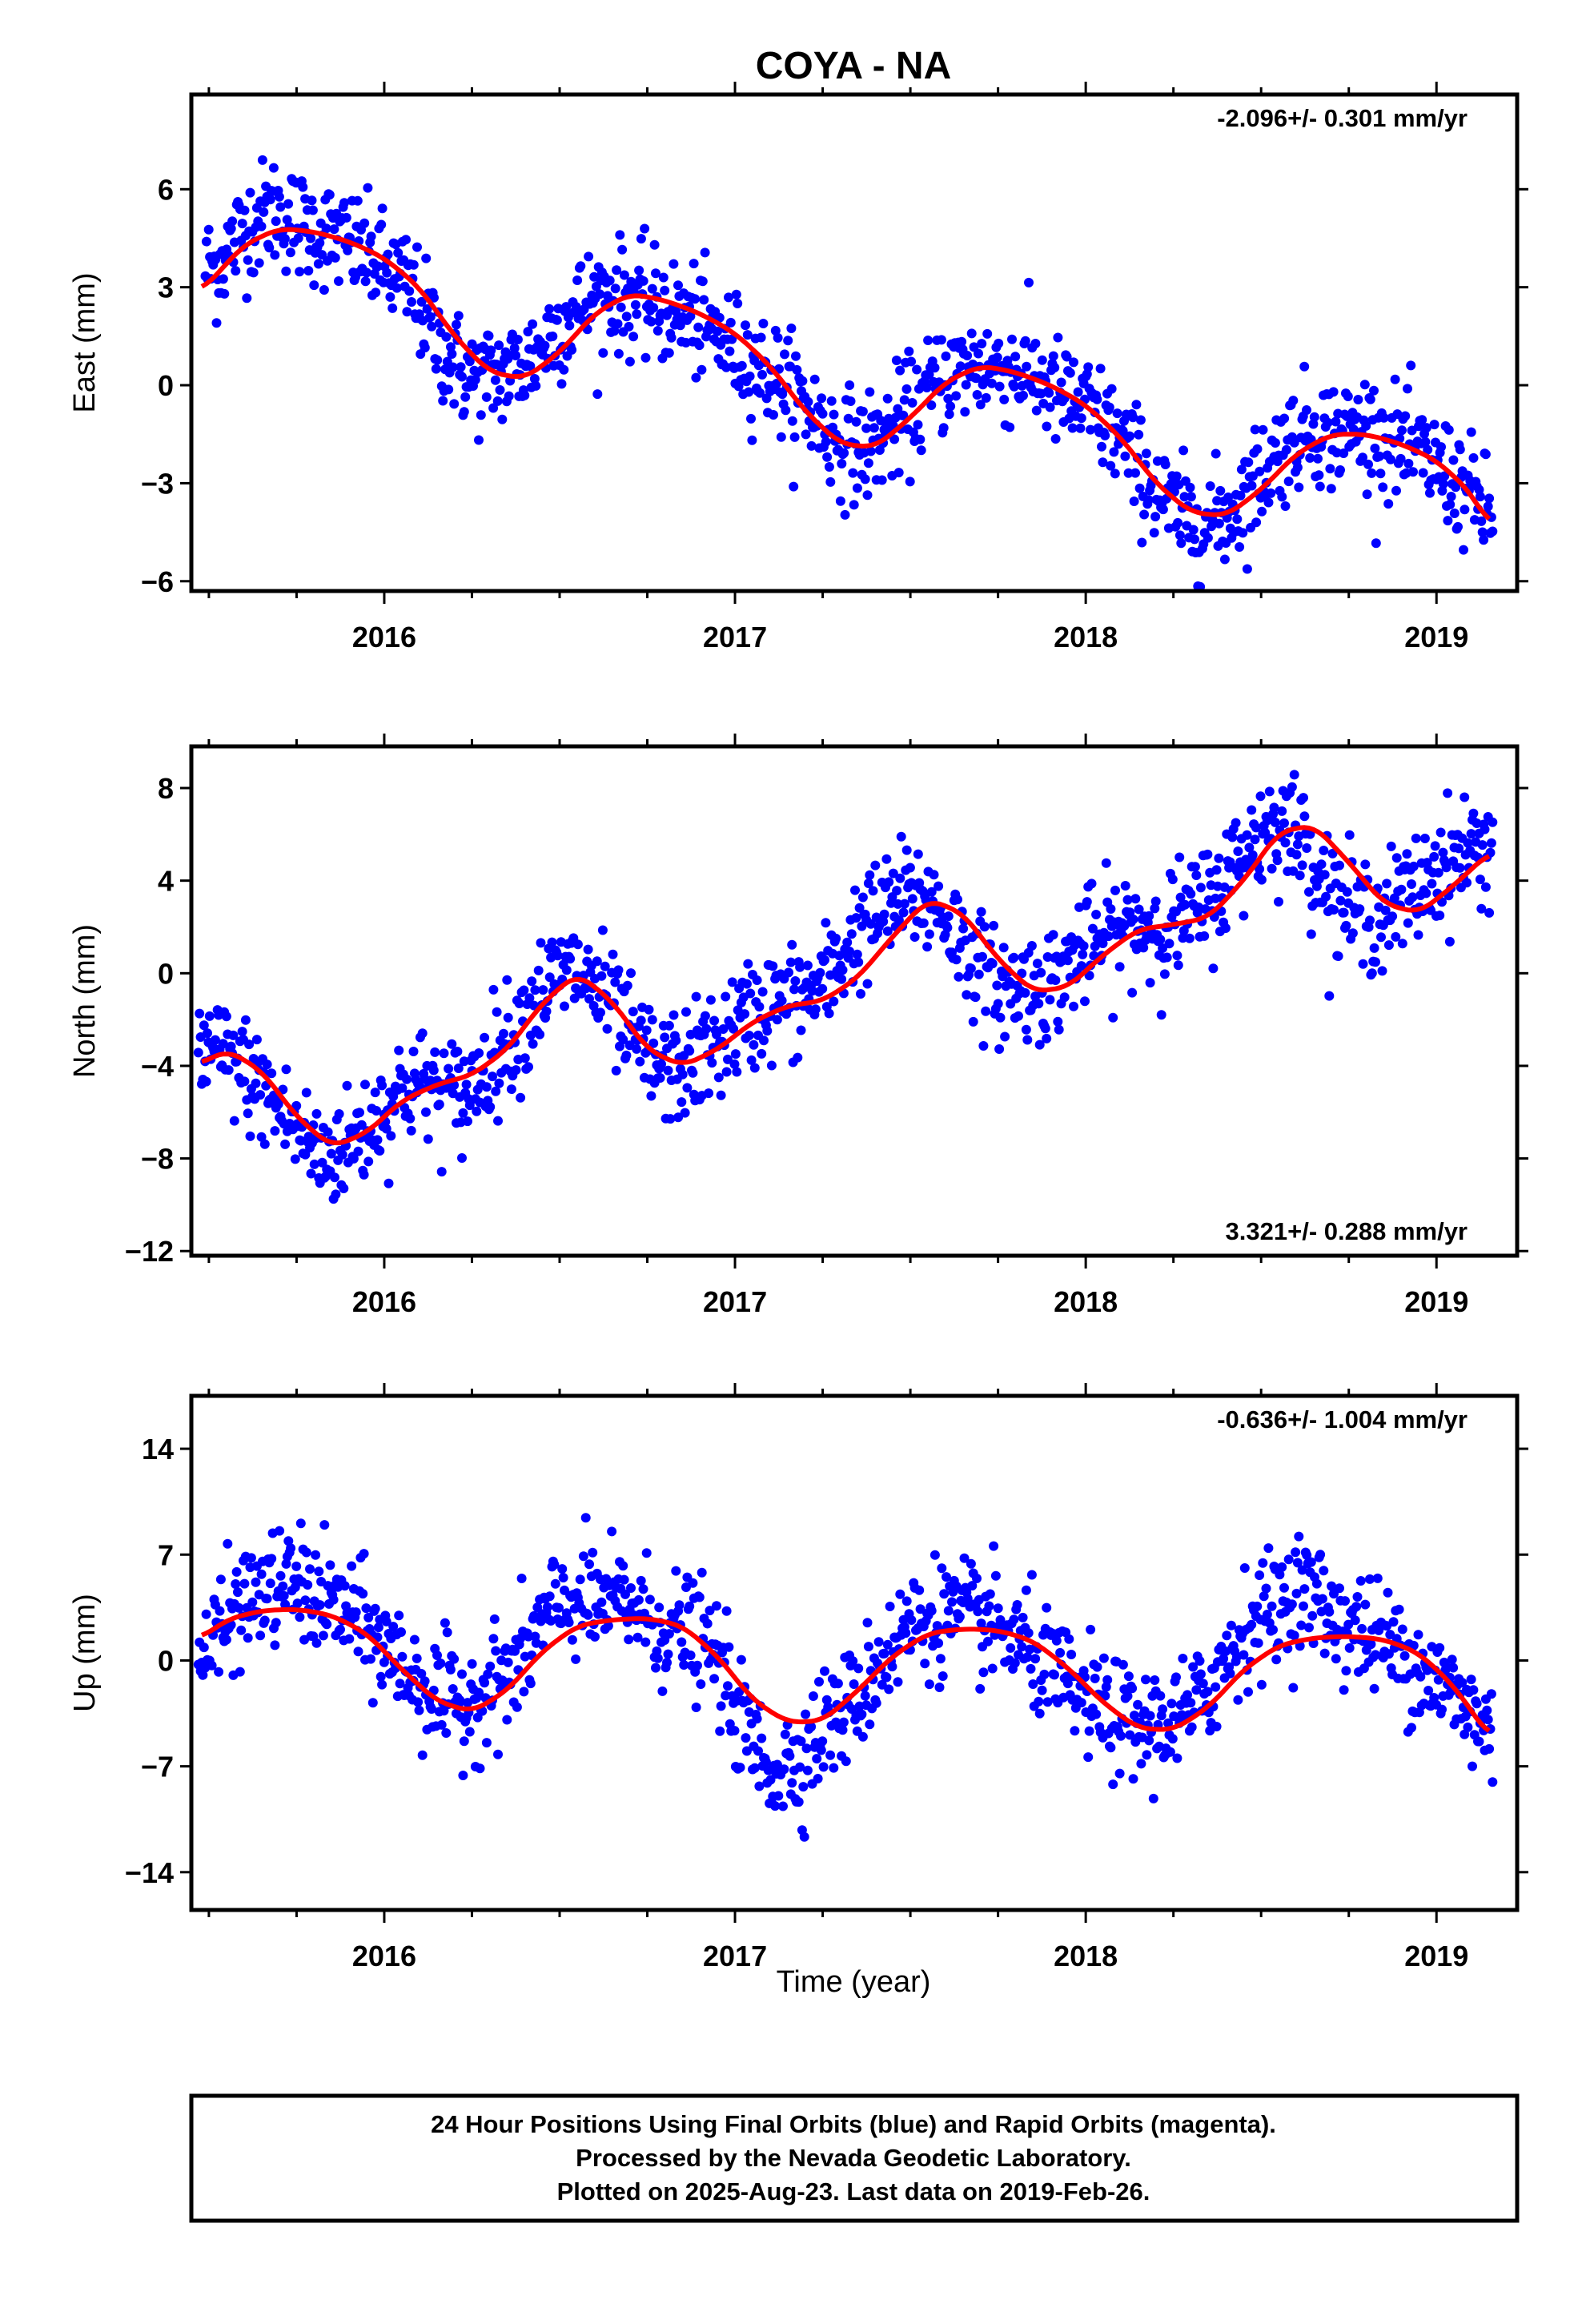 The width and height of the screenshot is (1582, 2324). What do you see at coordinates (166, 788) in the screenshot?
I see `y-tick-label: 8` at bounding box center [166, 788].